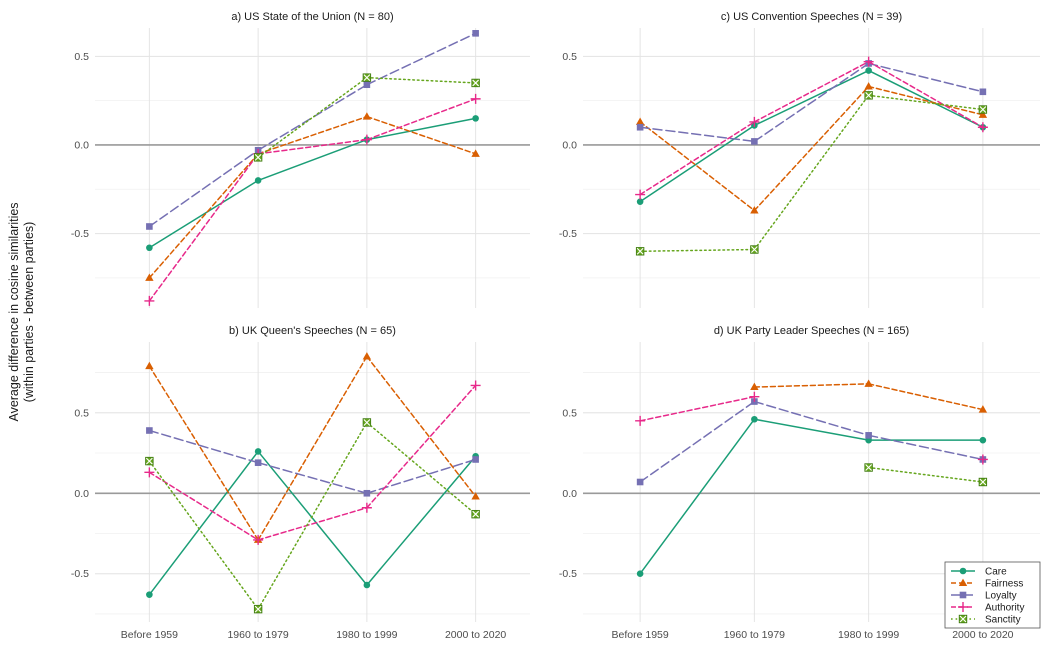 The width and height of the screenshot is (1044, 648). What do you see at coordinates (996, 572) in the screenshot?
I see `legend-label: Care` at bounding box center [996, 572].